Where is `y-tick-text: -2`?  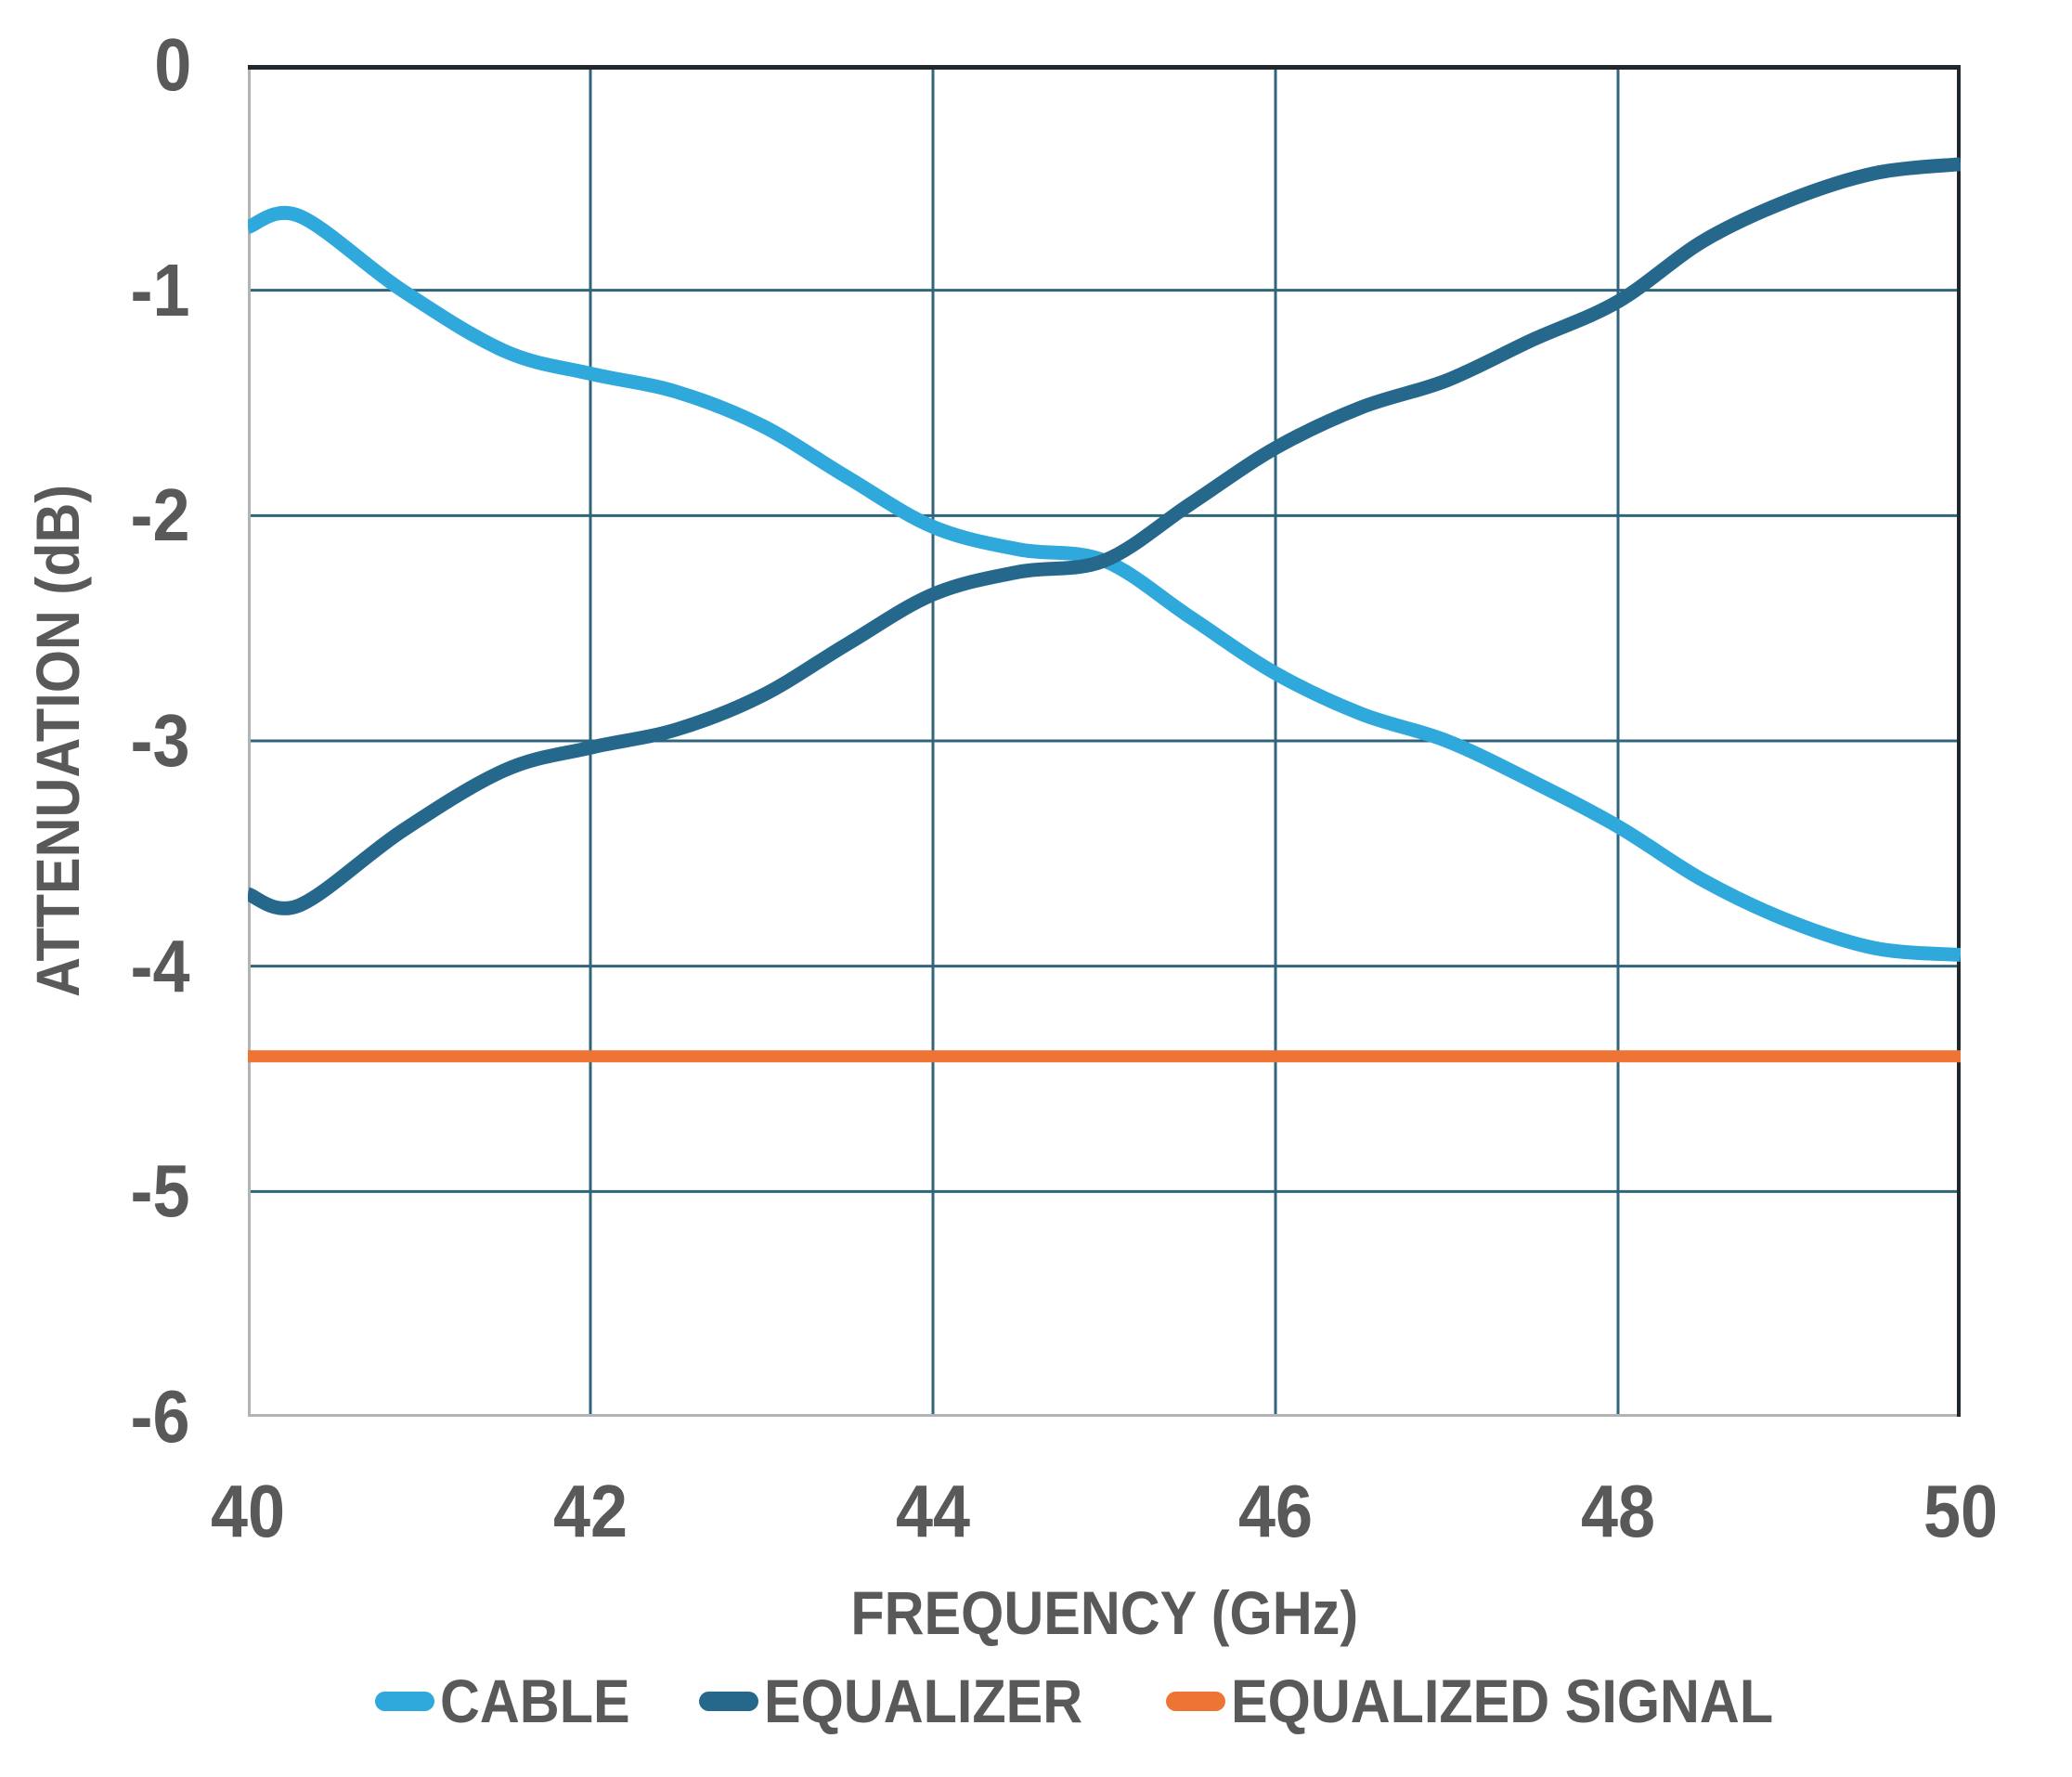 y-tick-text: -2 is located at coordinates (160, 515).